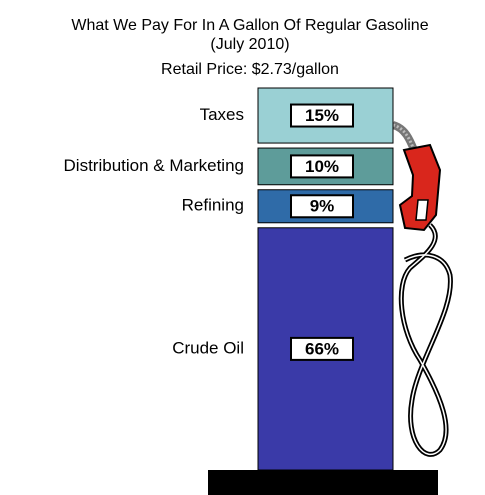 The image size is (485, 495). Describe the element at coordinates (422, 289) in the screenshot. I see `pump-nozzle` at that location.